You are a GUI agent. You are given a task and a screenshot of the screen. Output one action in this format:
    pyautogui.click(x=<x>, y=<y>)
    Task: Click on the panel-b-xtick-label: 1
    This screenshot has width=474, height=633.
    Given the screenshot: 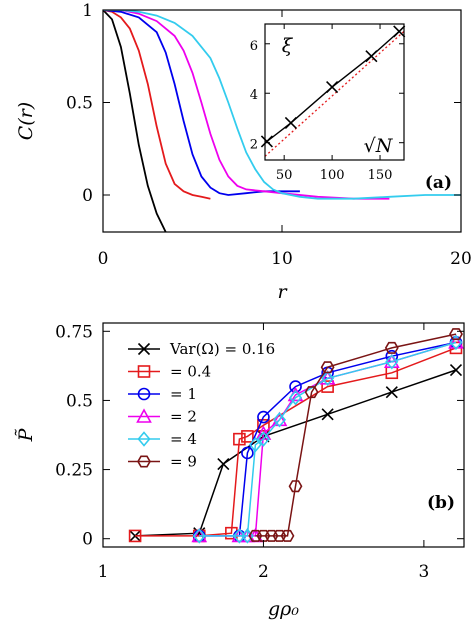 What is the action you would take?
    pyautogui.click(x=103, y=572)
    